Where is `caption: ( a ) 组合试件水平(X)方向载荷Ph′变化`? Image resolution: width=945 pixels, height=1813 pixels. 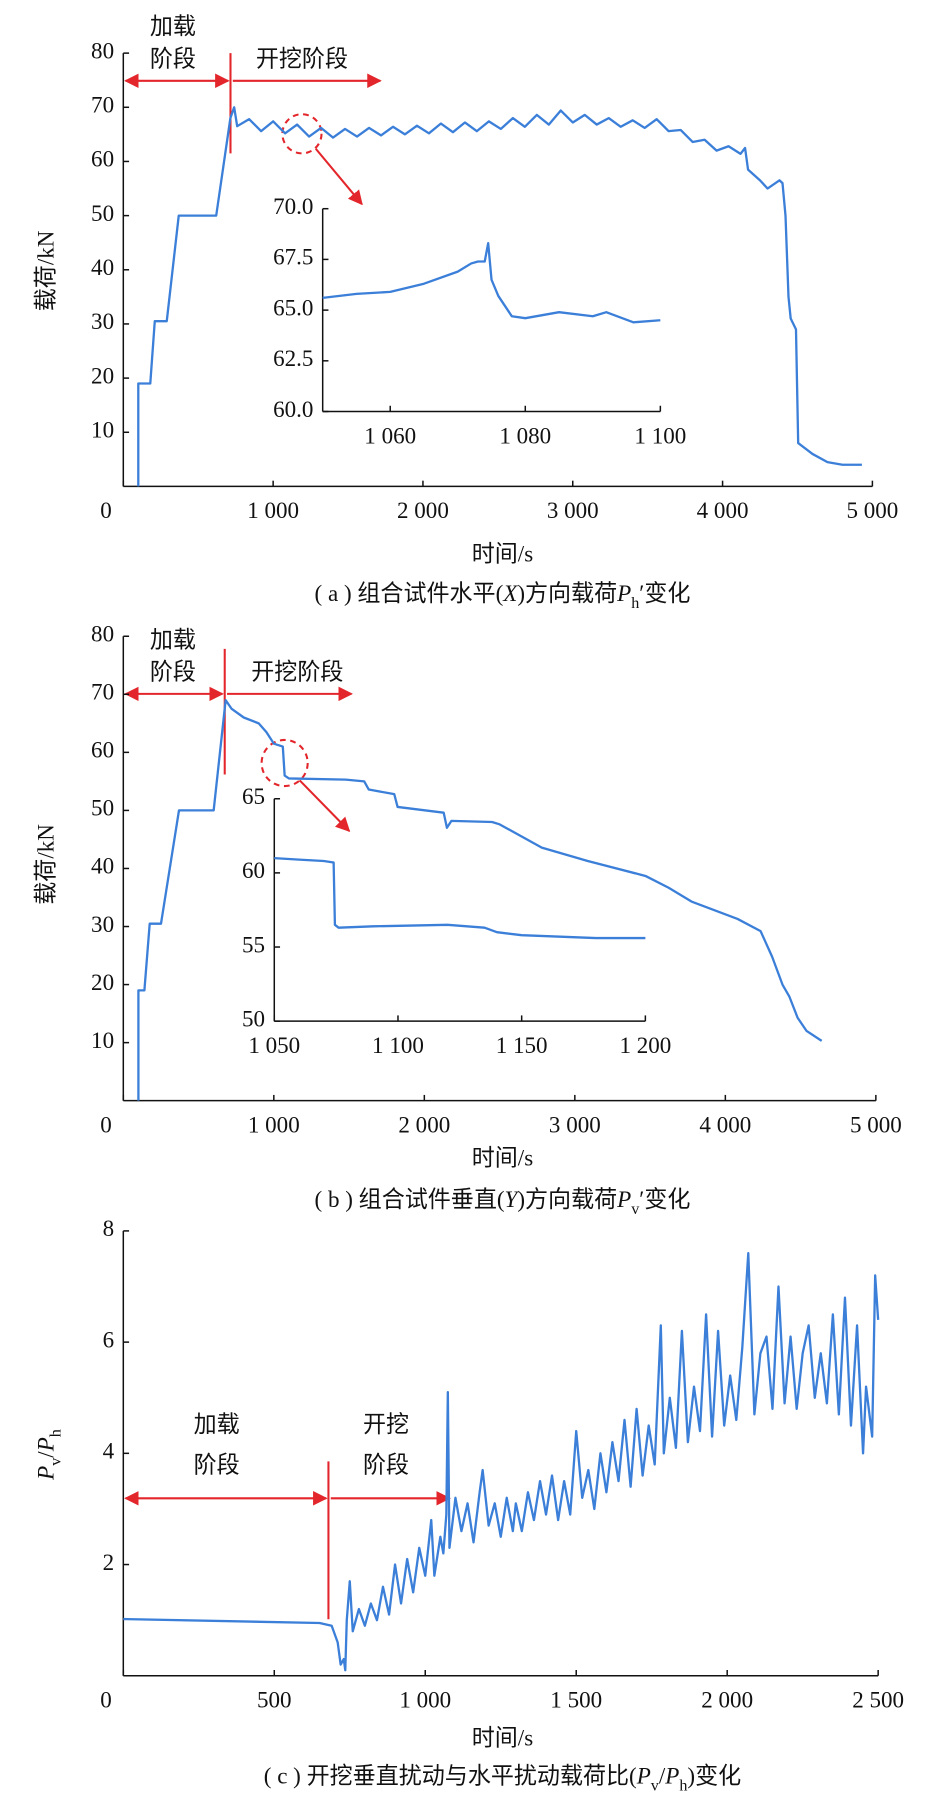 caption: ( a ) 组合试件水平(X)方向载荷Ph′变化 is located at coordinates (503, 596).